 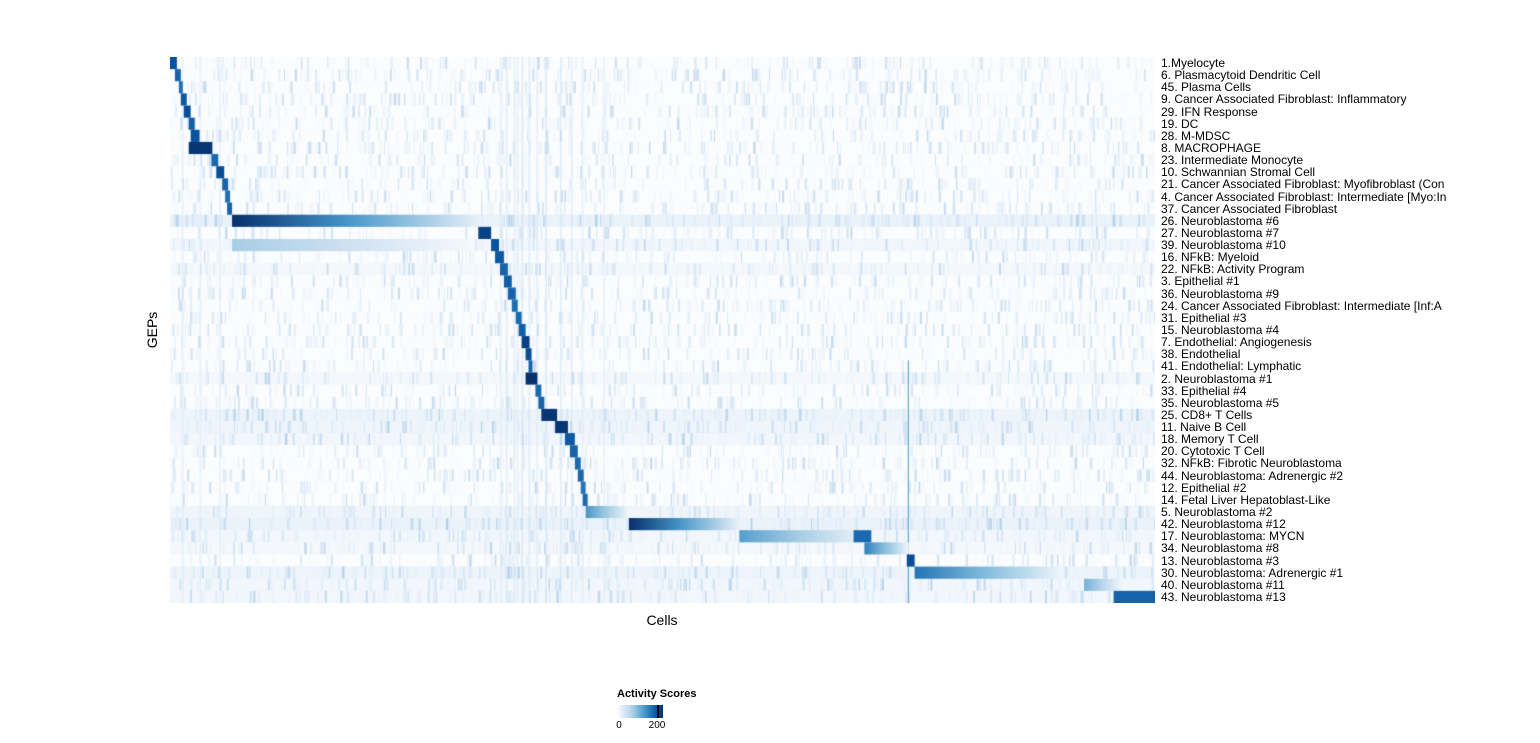 What do you see at coordinates (1200, 281) in the screenshot?
I see `gep-row-label: 3. Epithelial #1` at bounding box center [1200, 281].